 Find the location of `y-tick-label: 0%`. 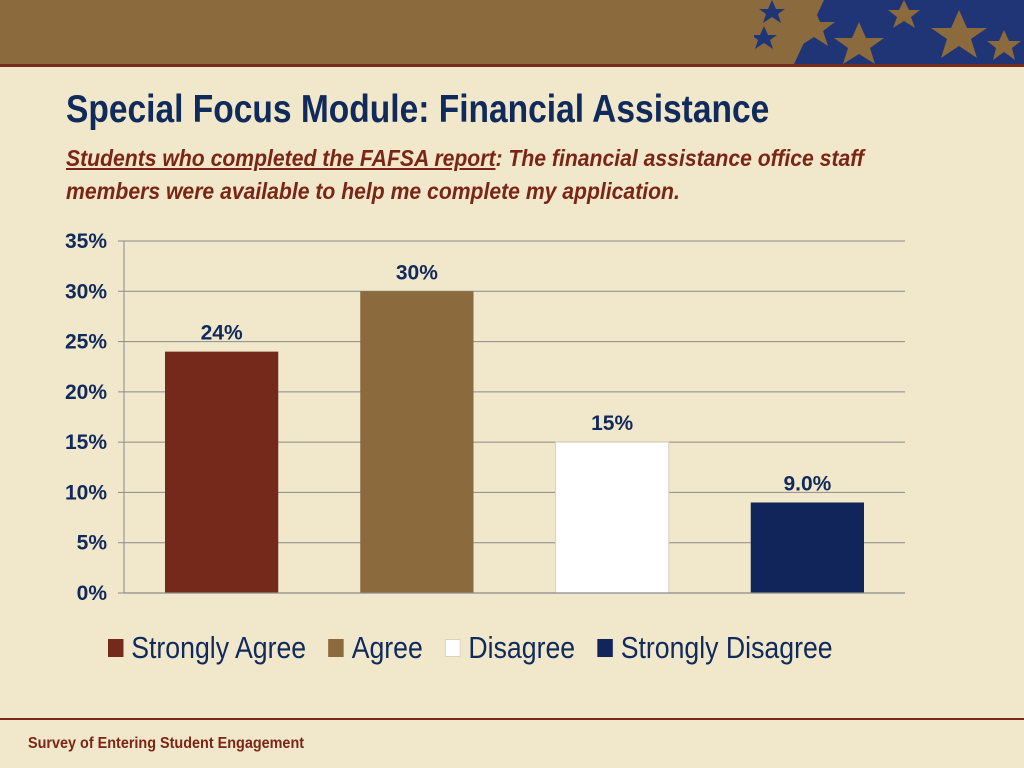

y-tick-label: 0% is located at coordinates (92, 593).